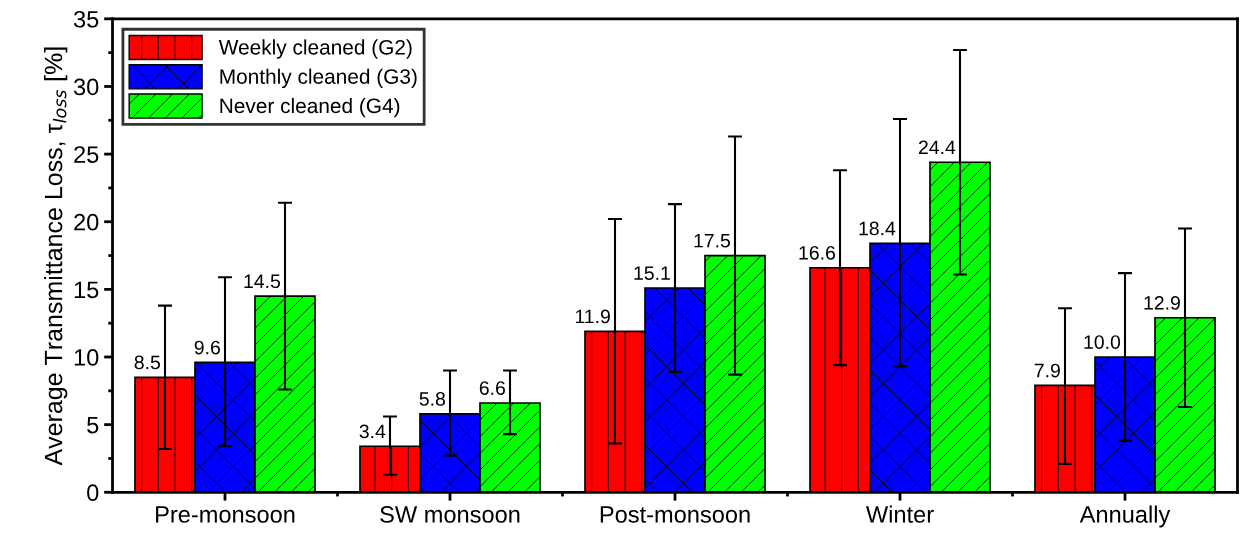 The width and height of the screenshot is (1250, 538). Describe the element at coordinates (315, 49) in the screenshot. I see `legend-label: Weekly cleaned (G2)` at that location.